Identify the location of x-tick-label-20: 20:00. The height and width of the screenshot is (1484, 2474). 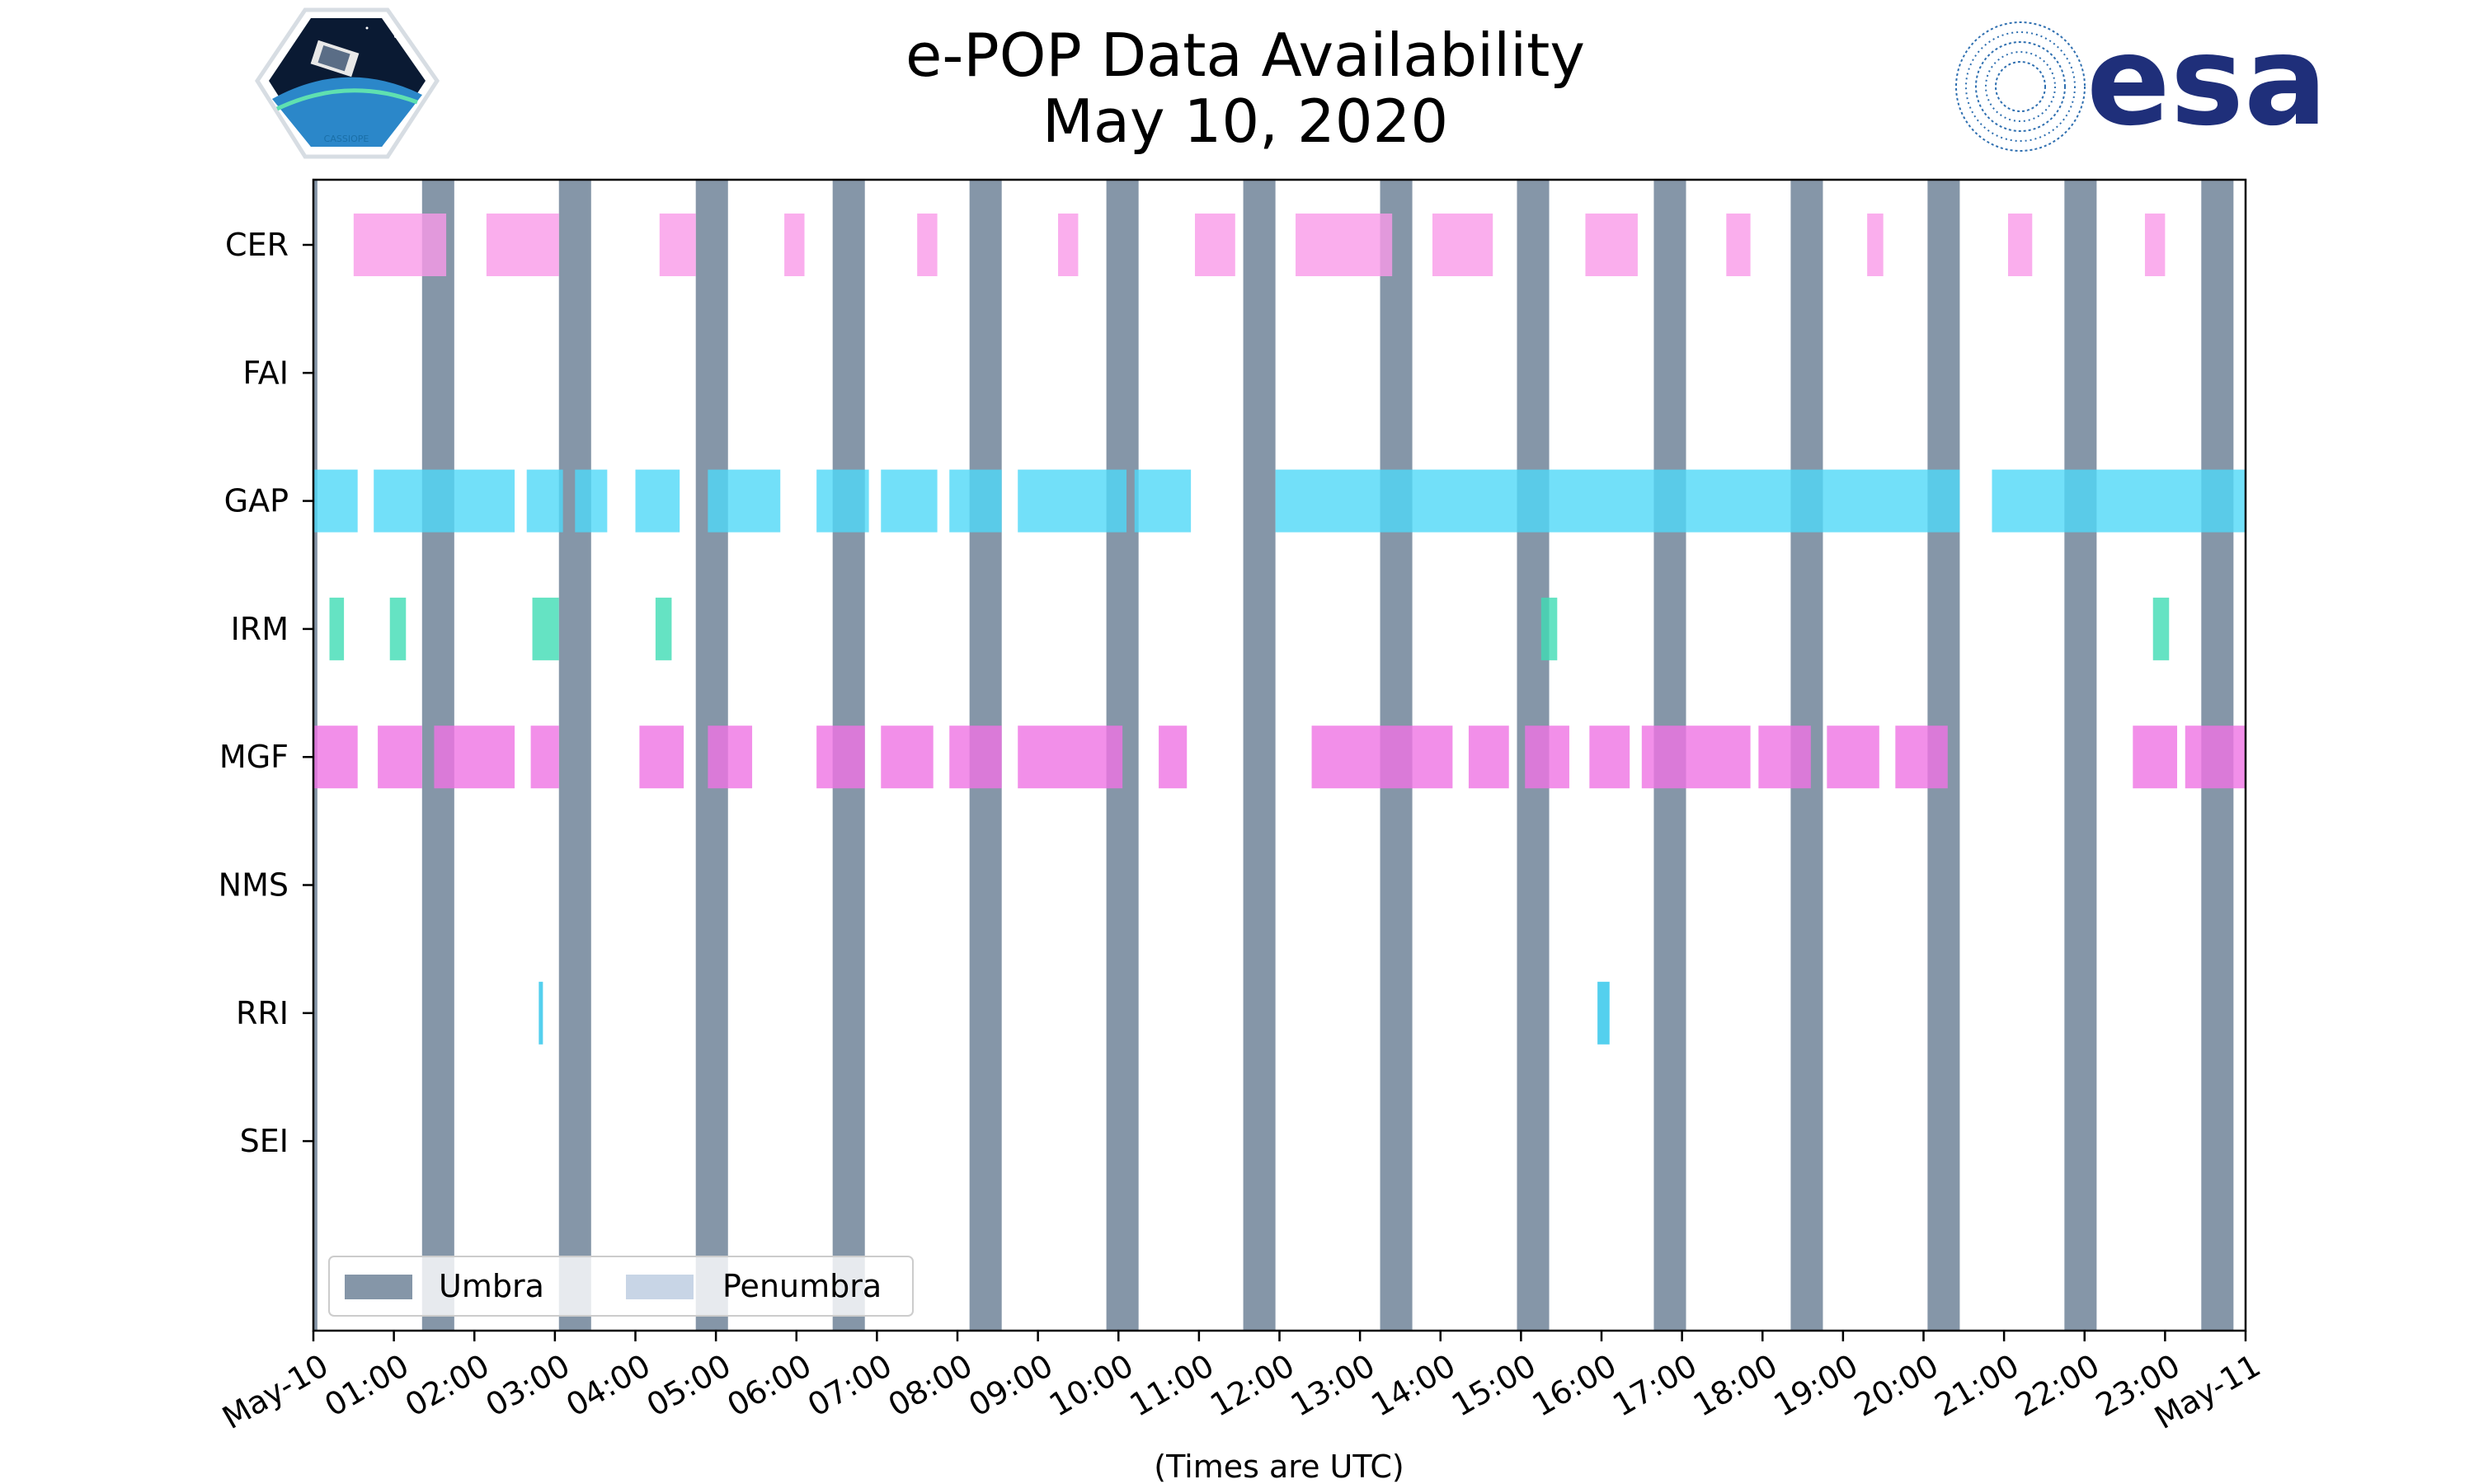
(1896, 1385).